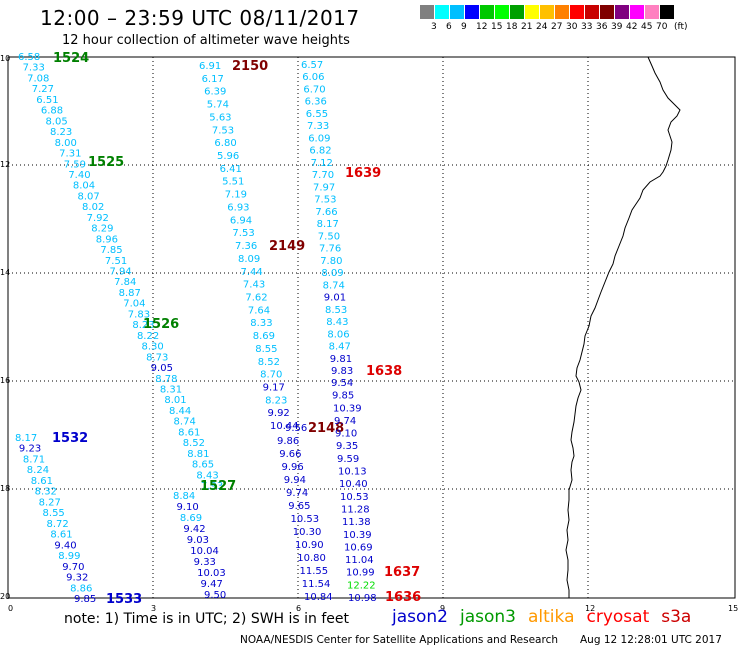 This screenshot has height=650, width=740. What do you see at coordinates (332, 273) in the screenshot?
I see `track-1639-value: 8.09` at bounding box center [332, 273].